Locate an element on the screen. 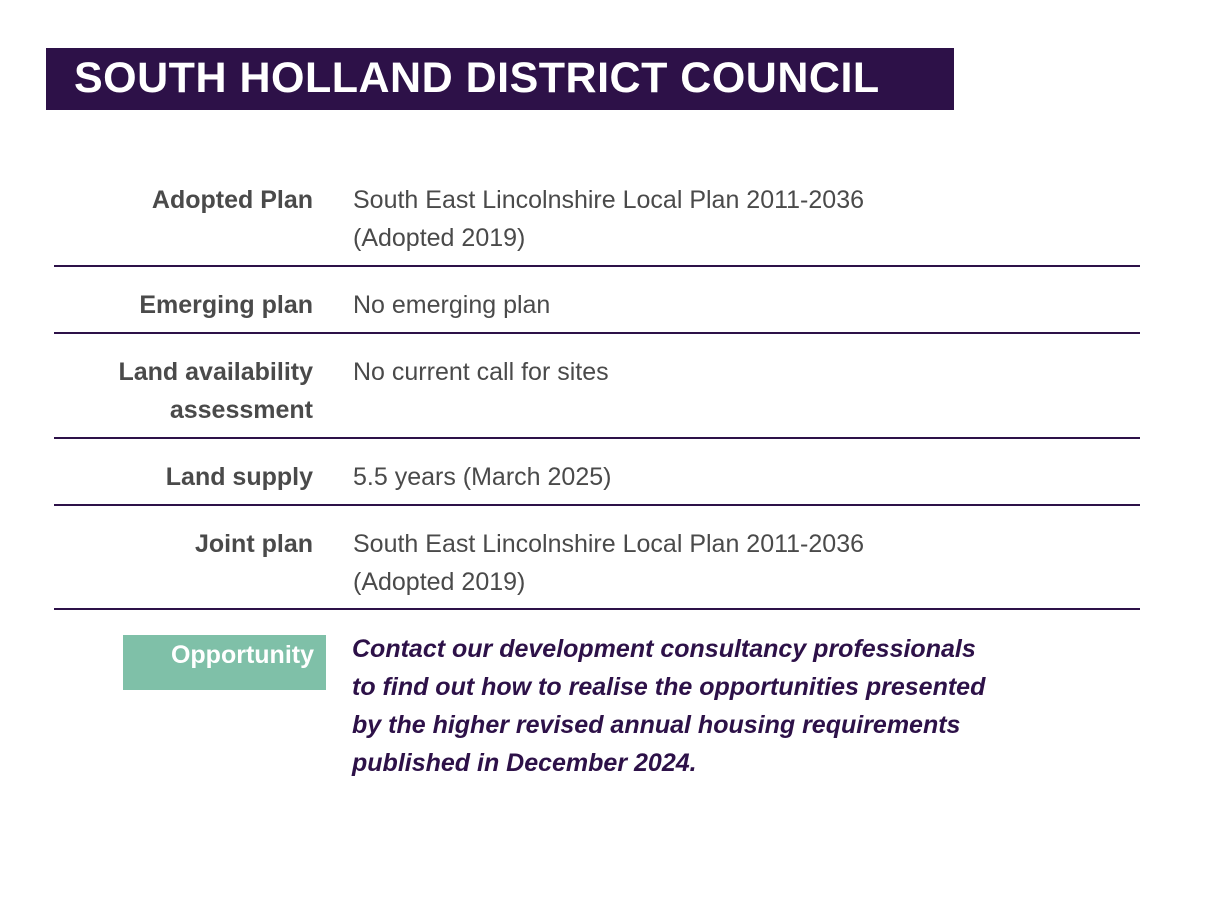 The image size is (1208, 906). row-label: Joint plan is located at coordinates (253, 544).